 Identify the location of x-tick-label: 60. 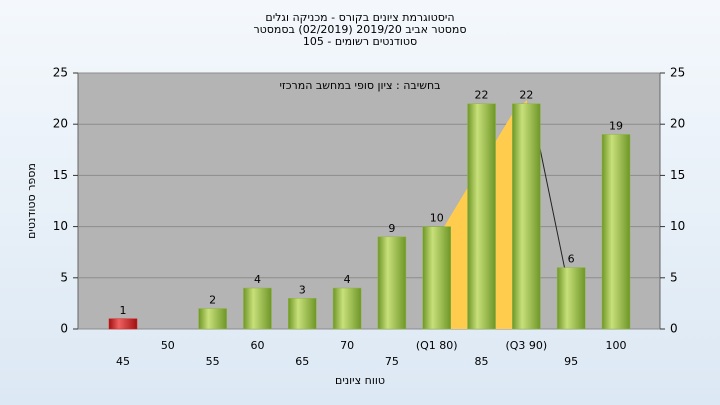
(257, 345).